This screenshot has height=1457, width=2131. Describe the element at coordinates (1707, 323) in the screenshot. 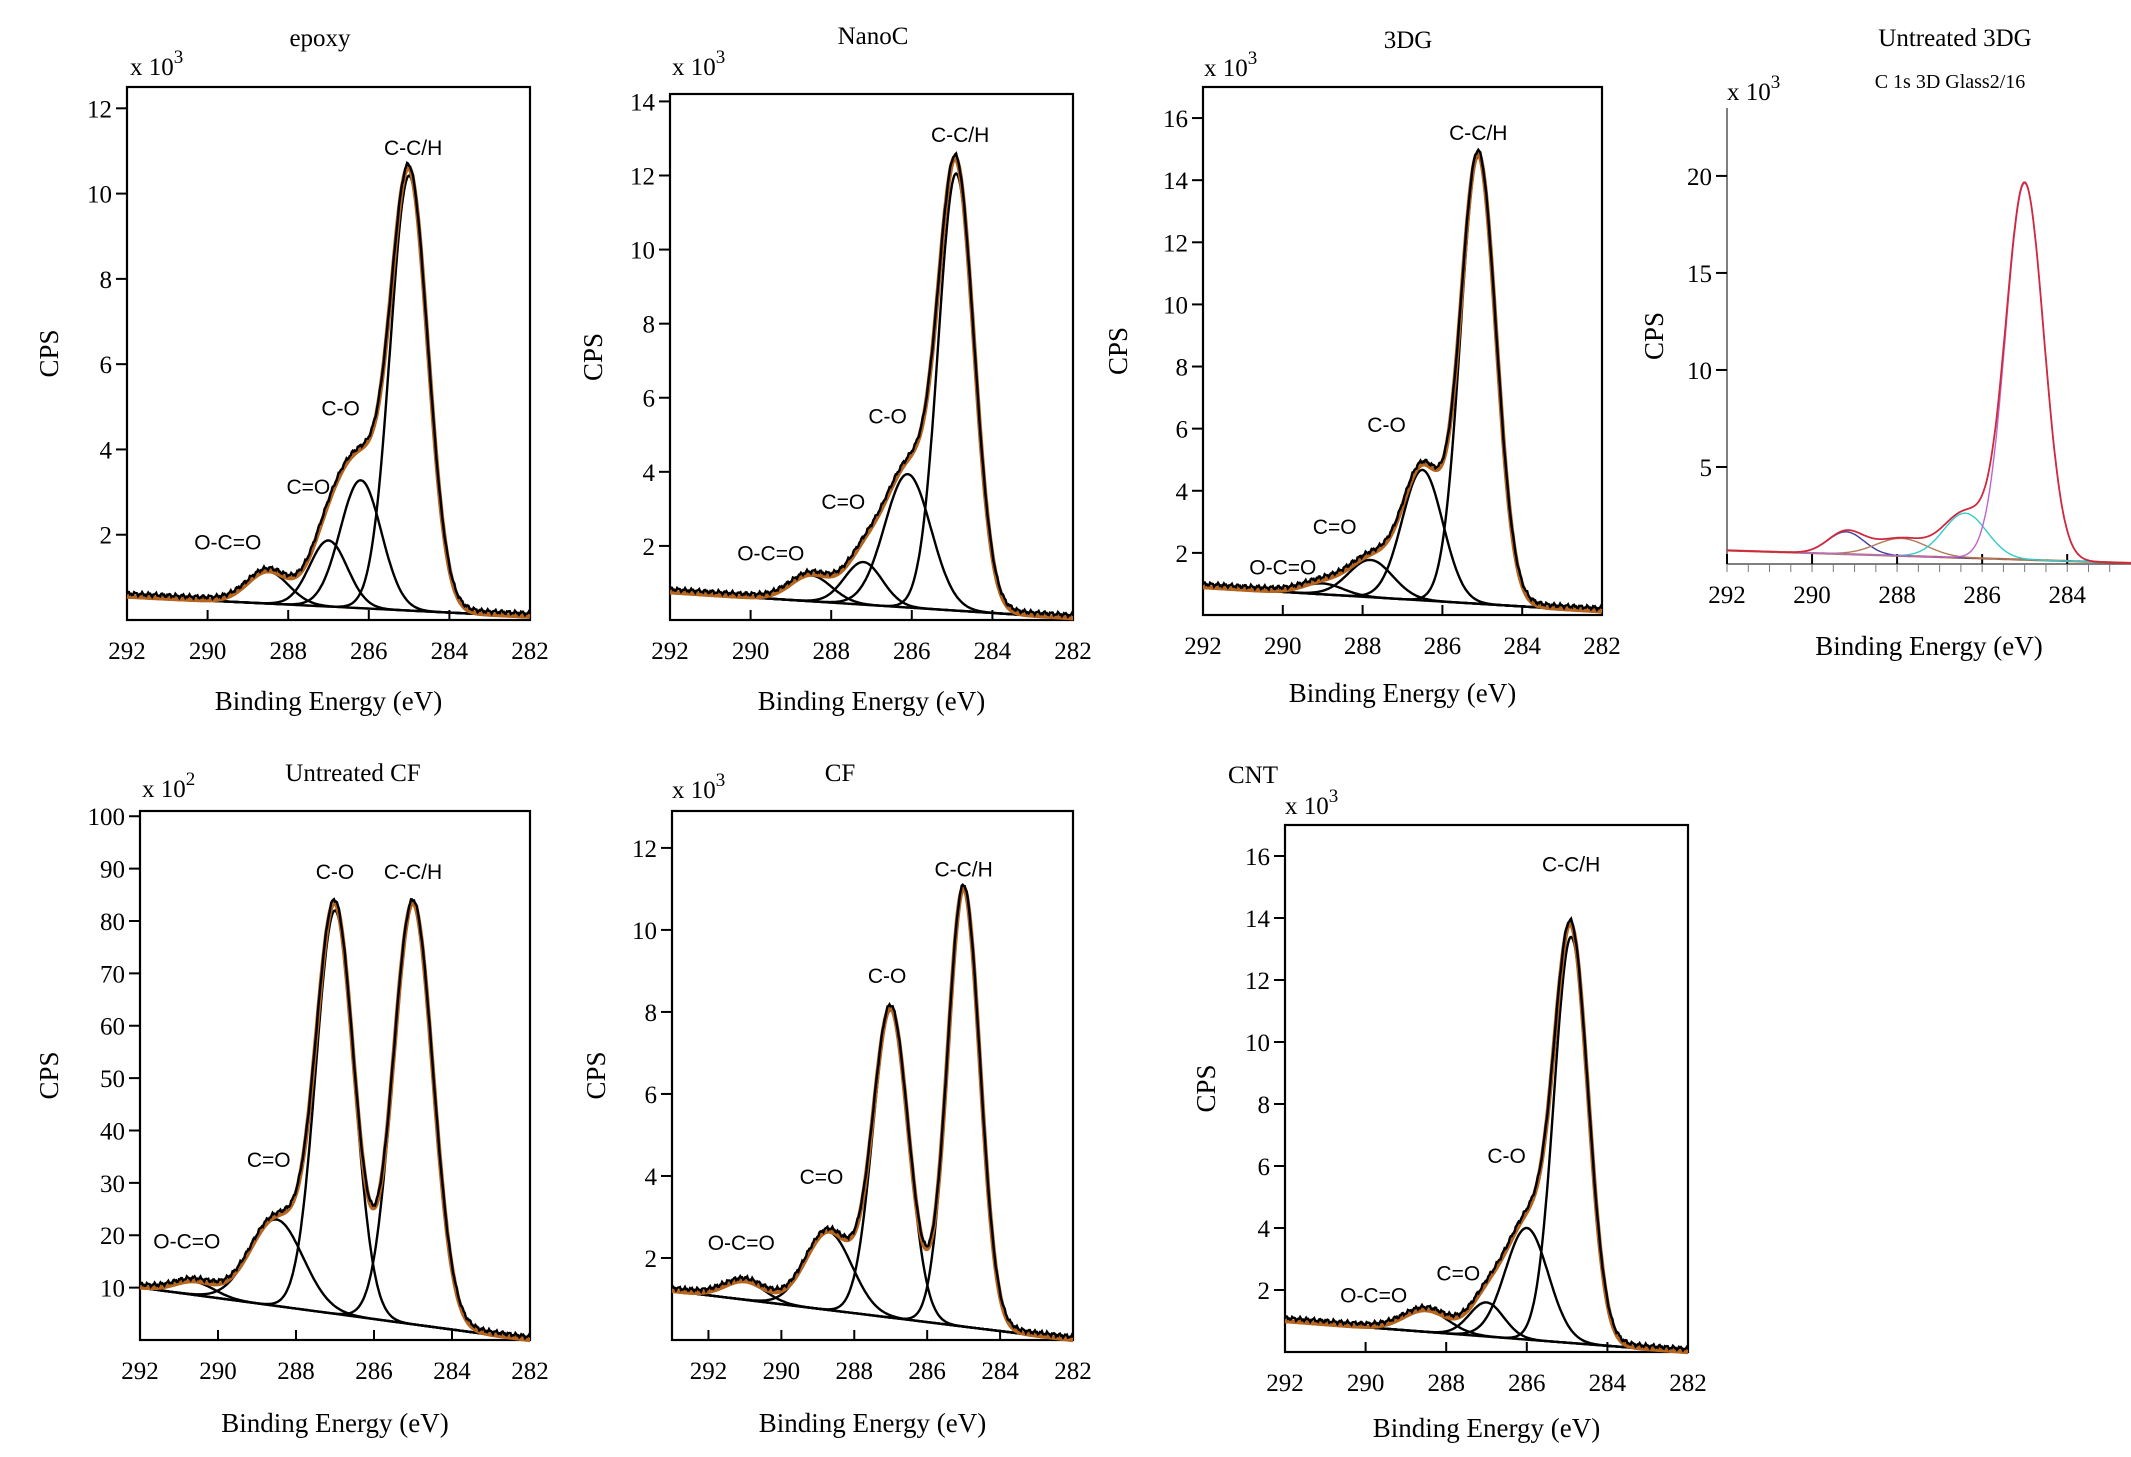

I see `y-axis: 5 10 15 20` at that location.